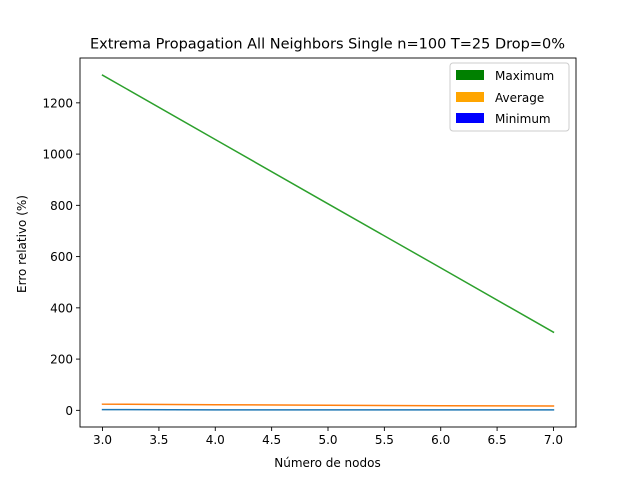 The width and height of the screenshot is (640, 480). What do you see at coordinates (61, 360) in the screenshot?
I see `y-tick-label: 200` at bounding box center [61, 360].